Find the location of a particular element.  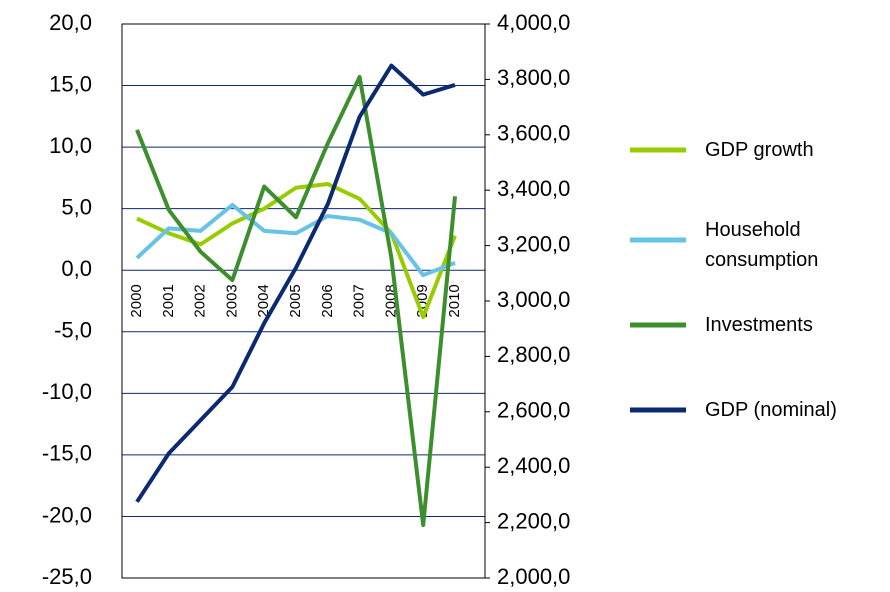

legend-label: GDP growth is located at coordinates (759, 150).